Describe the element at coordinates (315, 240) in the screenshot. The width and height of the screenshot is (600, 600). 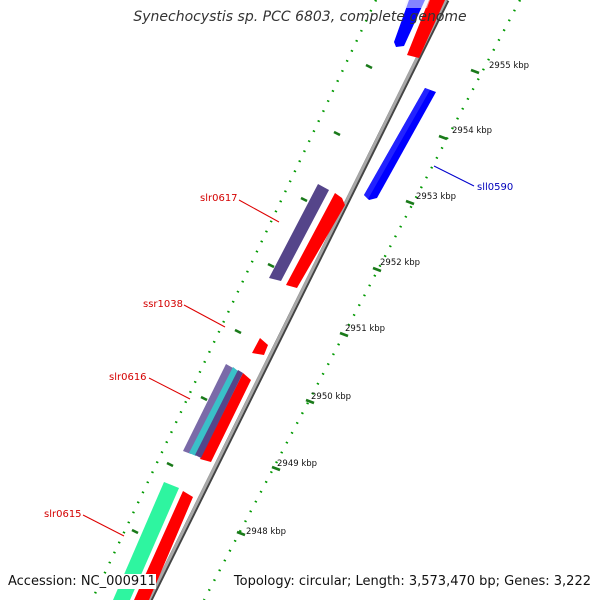
I see `cds-slr0617` at that location.